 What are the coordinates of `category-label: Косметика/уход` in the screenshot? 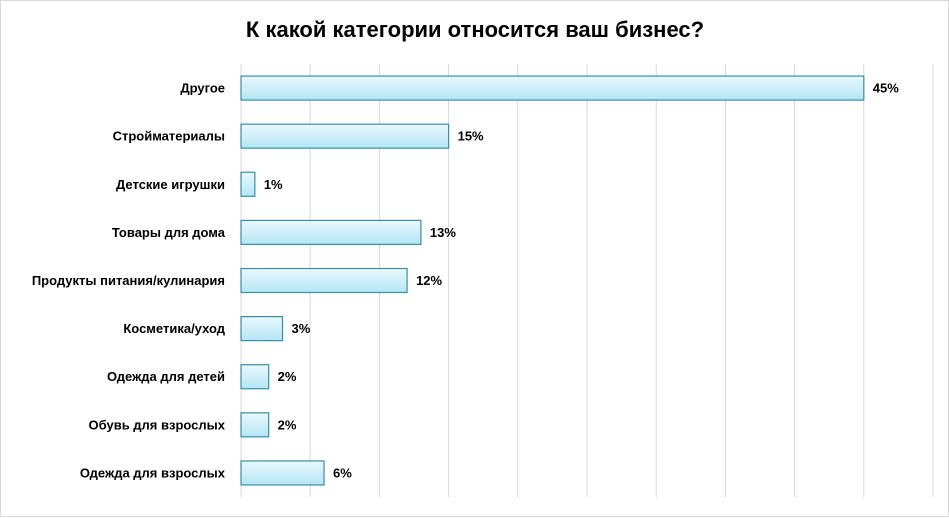 It's located at (174, 328).